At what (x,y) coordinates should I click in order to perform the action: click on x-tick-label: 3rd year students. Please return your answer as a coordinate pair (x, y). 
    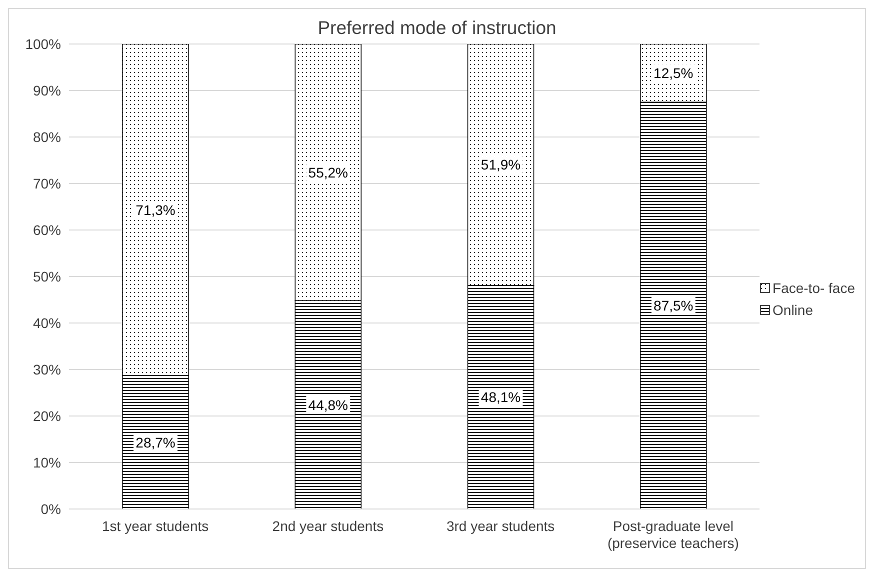
    Looking at the image, I should click on (500, 526).